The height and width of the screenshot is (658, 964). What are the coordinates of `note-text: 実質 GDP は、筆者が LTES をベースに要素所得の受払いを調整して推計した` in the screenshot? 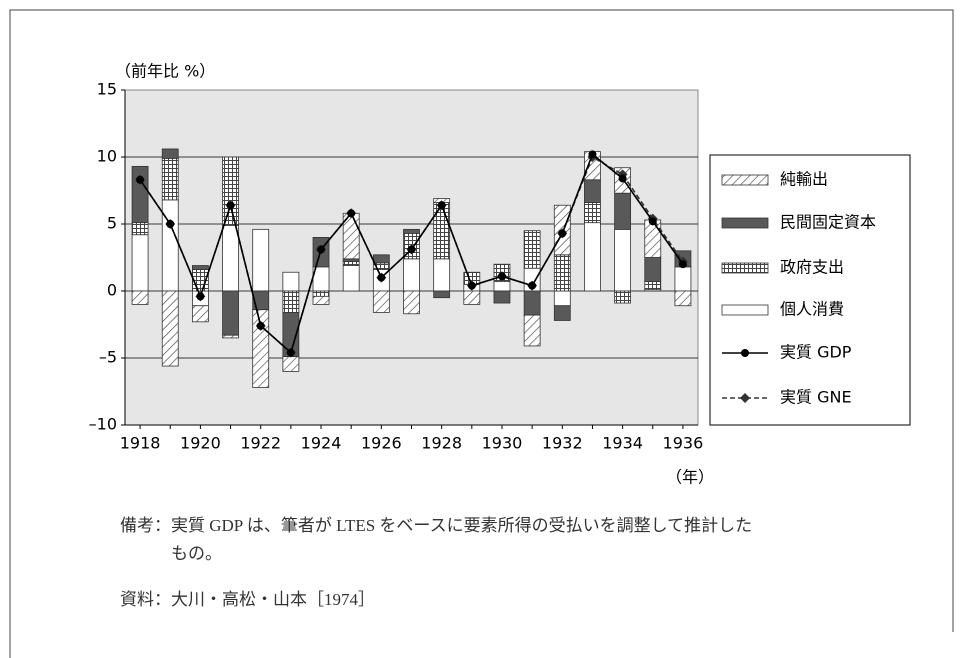 It's located at (461, 525).